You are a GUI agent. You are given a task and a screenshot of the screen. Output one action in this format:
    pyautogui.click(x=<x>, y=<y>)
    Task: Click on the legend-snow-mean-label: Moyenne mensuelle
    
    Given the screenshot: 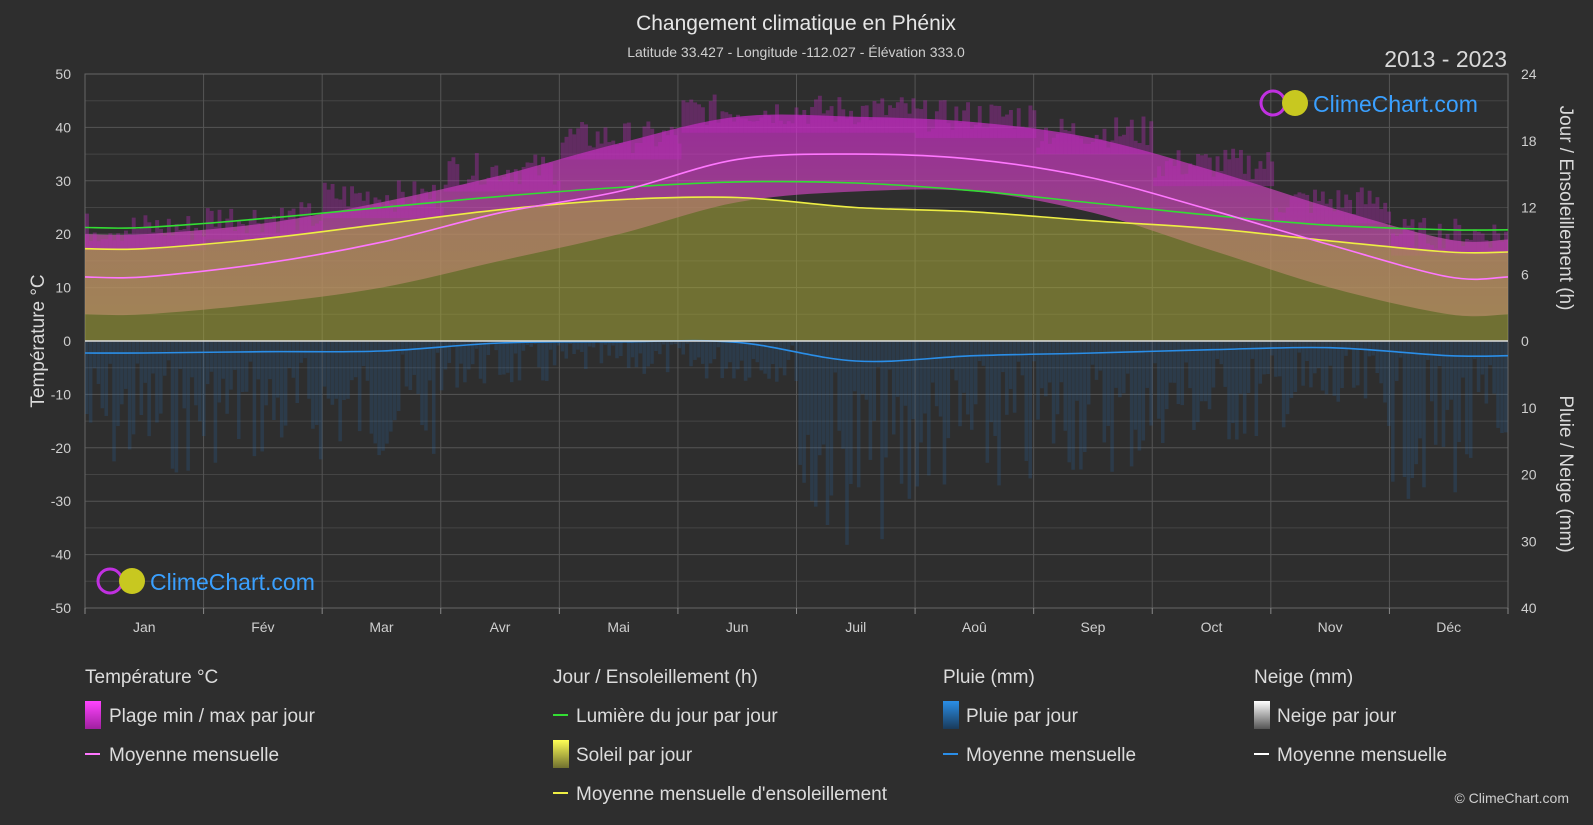 What is the action you would take?
    pyautogui.click(x=1362, y=755)
    